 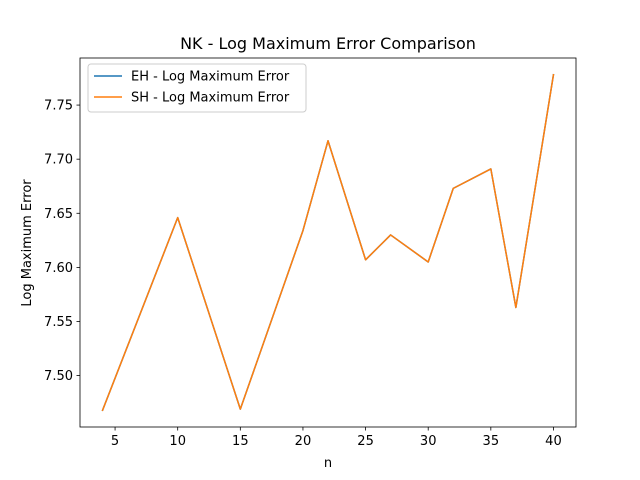 I want to click on y-tick-label: 7.50, so click(x=58, y=376).